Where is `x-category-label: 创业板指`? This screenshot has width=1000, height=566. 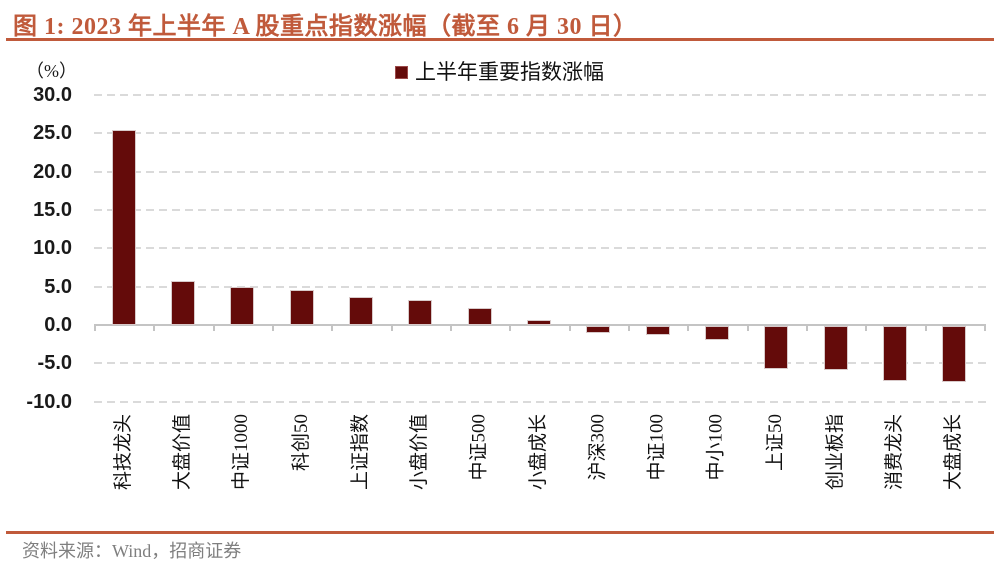
x-category-label: 创业板指 is located at coordinates (835, 452).